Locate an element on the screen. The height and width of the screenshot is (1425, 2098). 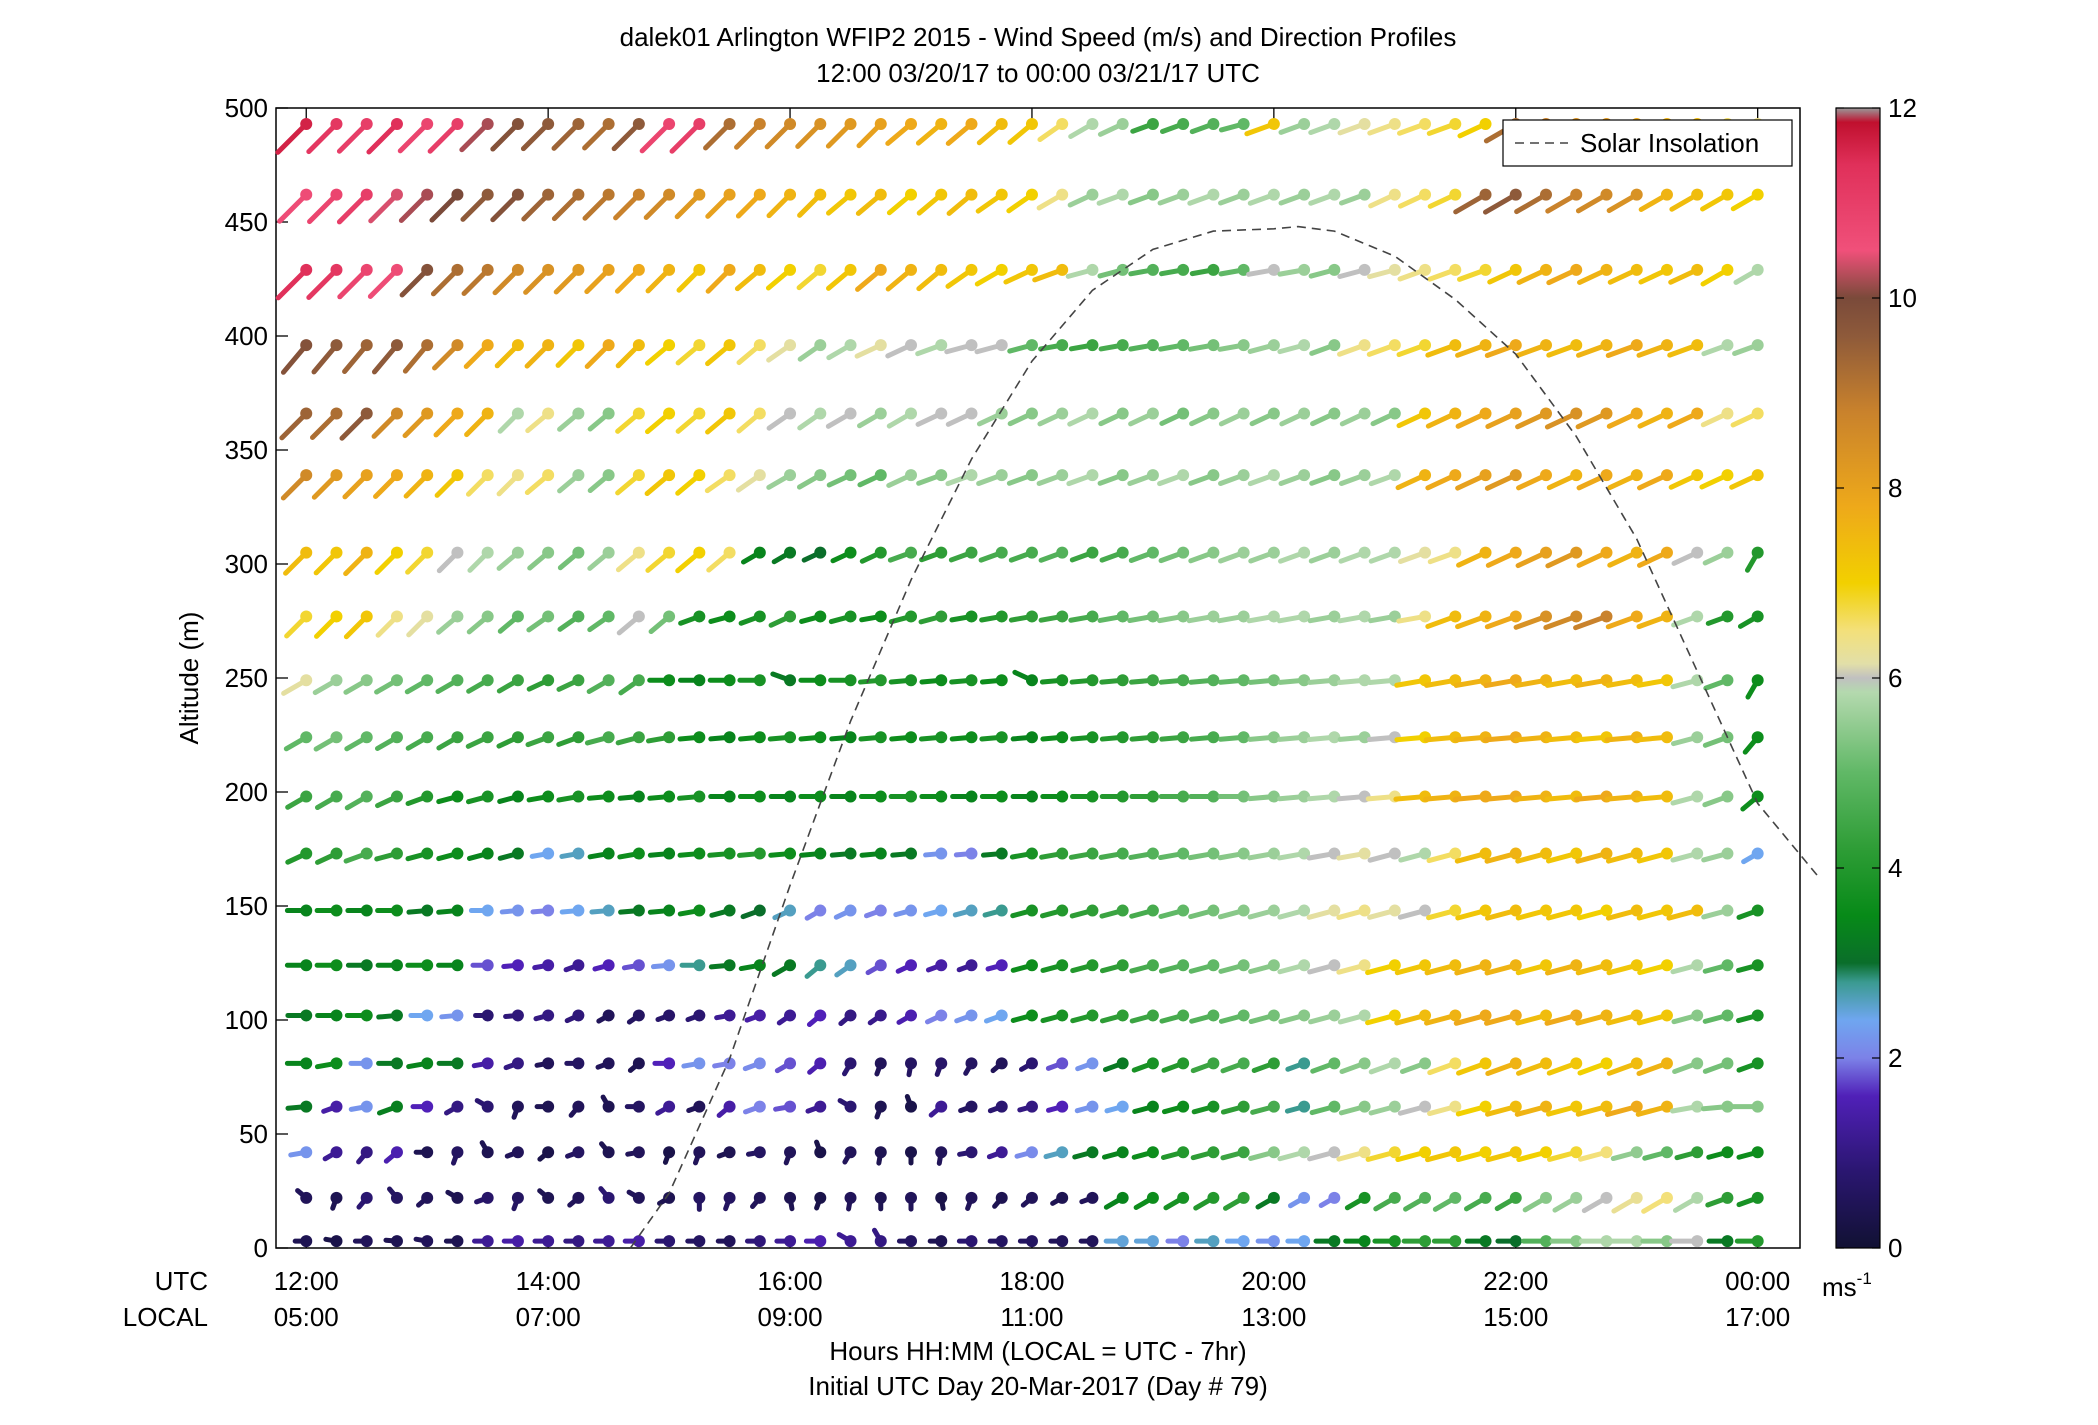
colorbar-tick-label: 4 is located at coordinates (1895, 868).